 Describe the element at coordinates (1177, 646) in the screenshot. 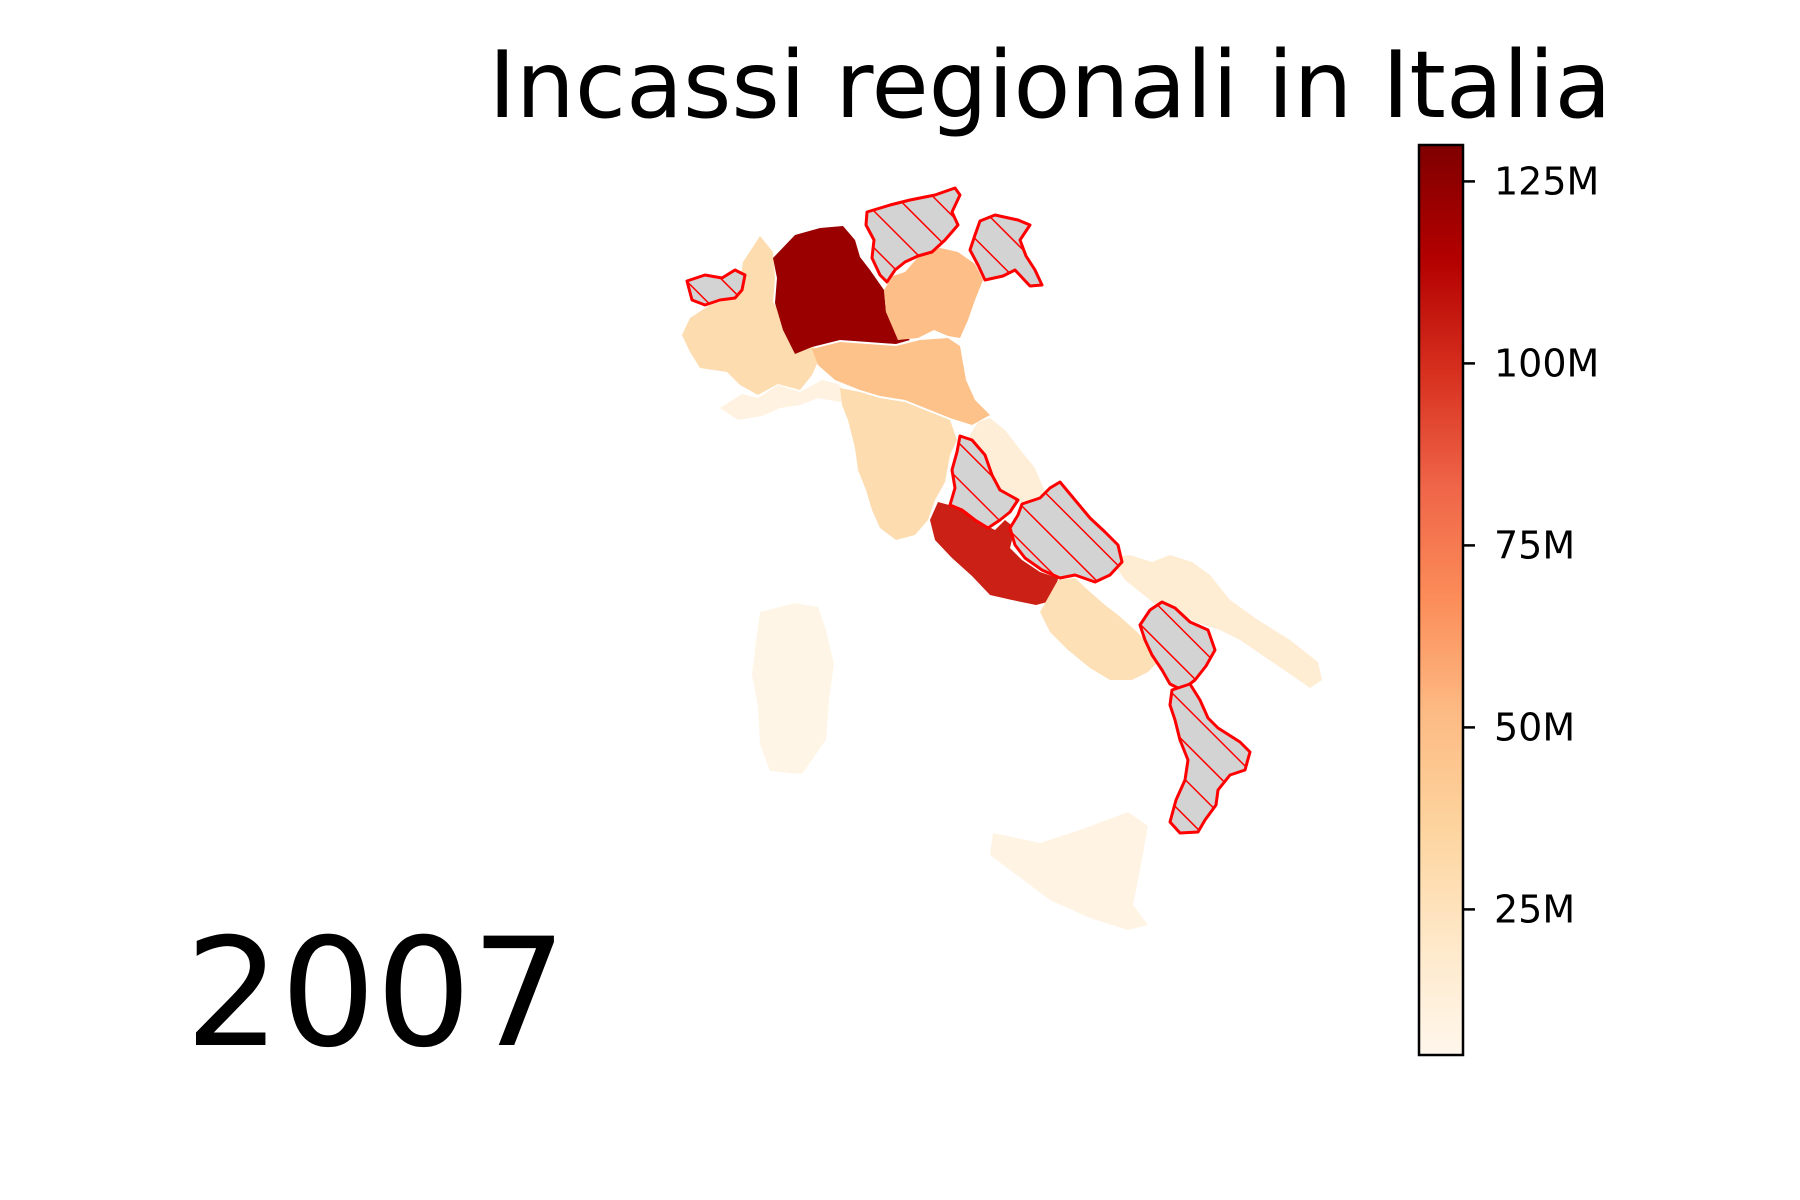

I see `region-basilicata` at that location.